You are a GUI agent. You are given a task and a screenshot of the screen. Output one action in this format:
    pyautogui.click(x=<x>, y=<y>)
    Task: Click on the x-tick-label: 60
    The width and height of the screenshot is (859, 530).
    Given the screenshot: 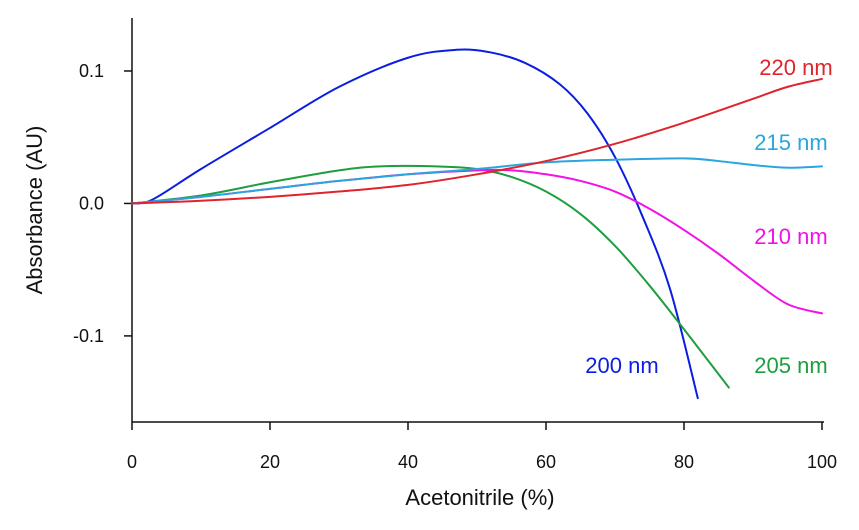 What is the action you would take?
    pyautogui.click(x=546, y=462)
    